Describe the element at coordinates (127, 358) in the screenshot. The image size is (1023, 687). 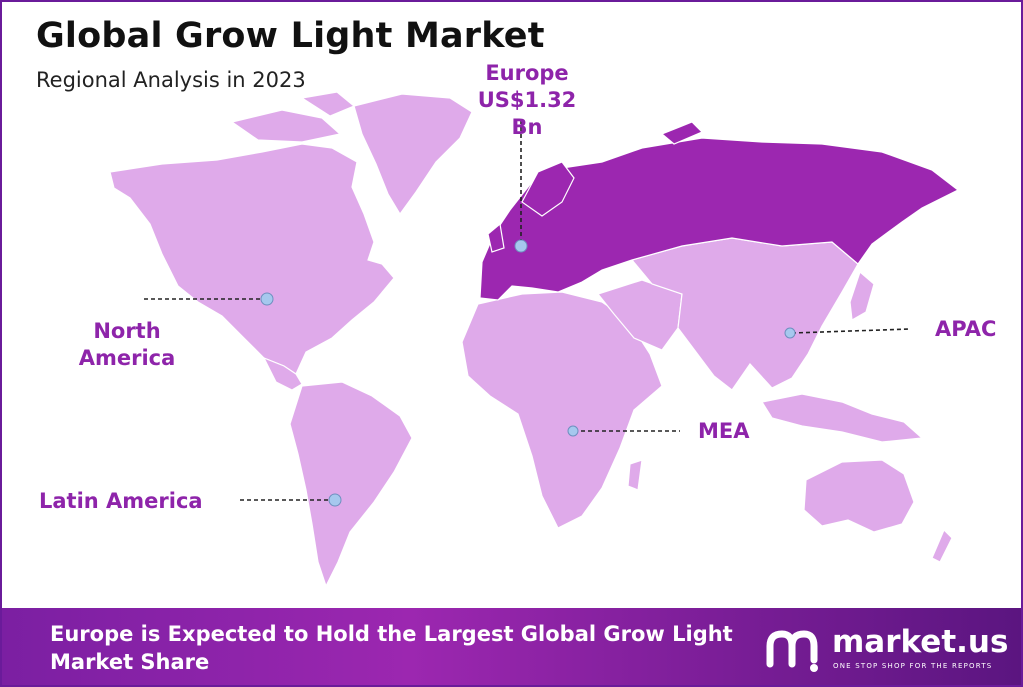
I see `north-america-name-line2: America` at that location.